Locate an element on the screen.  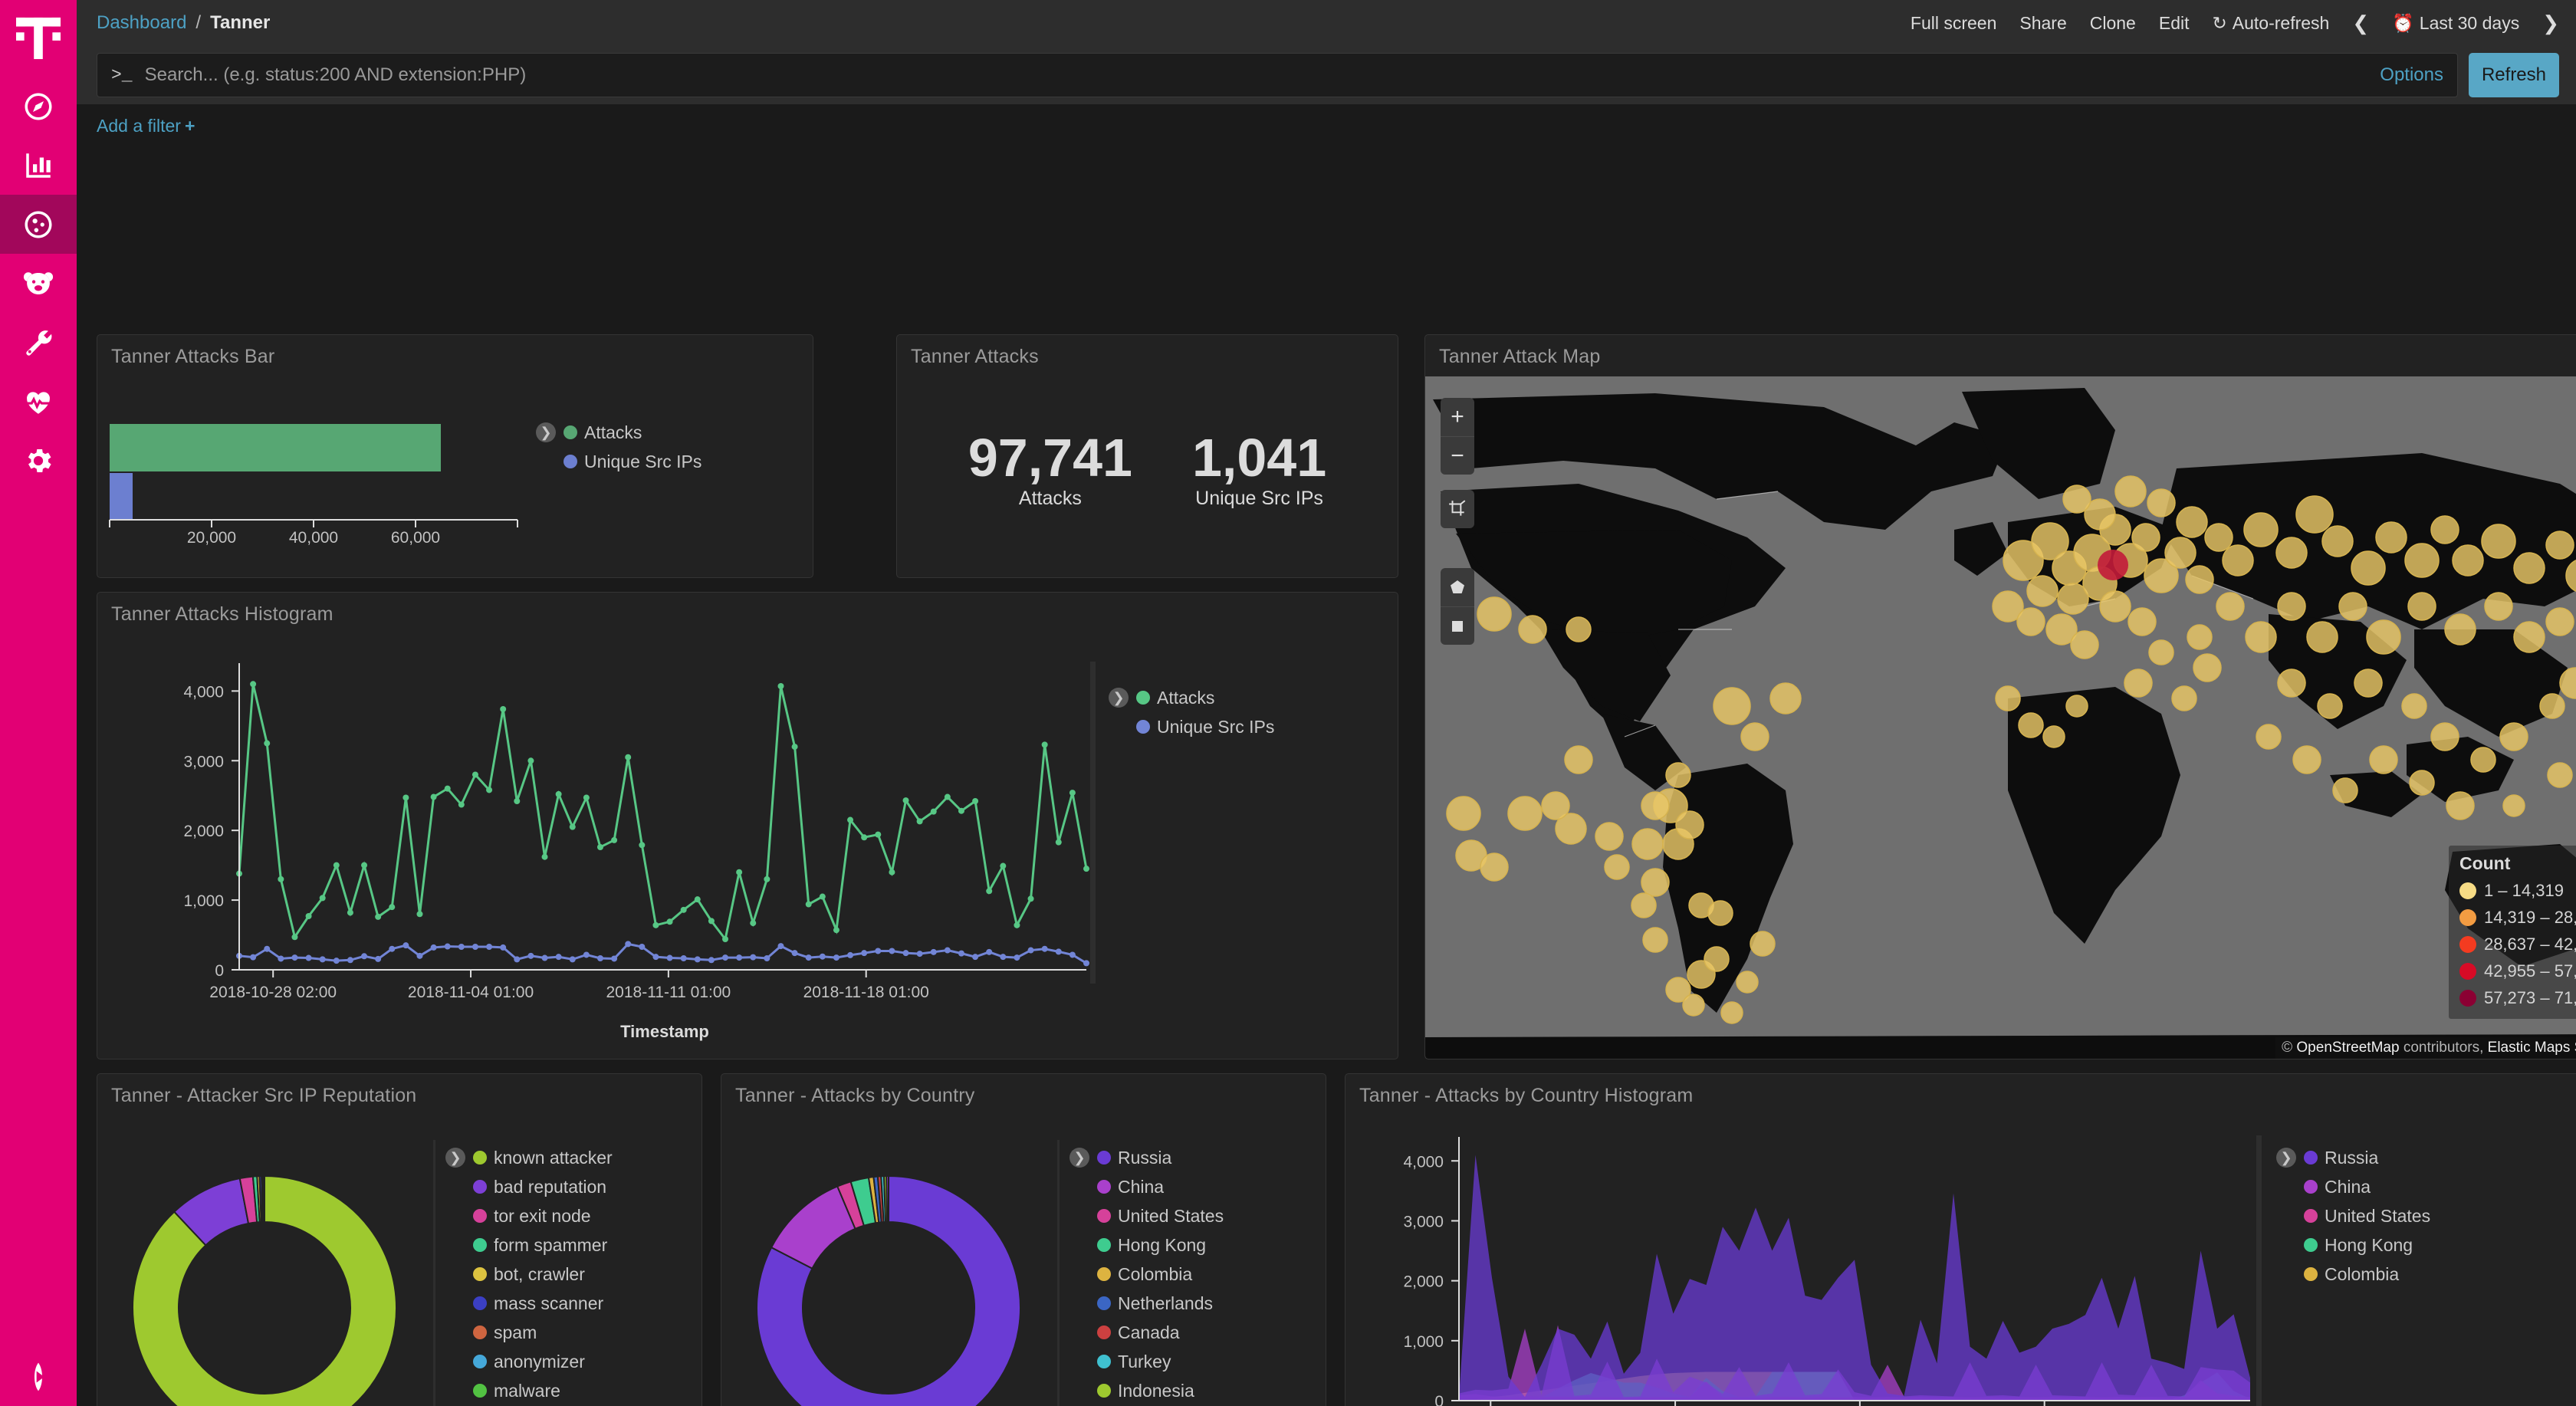
legend-item: mass scanner is located at coordinates (543, 1303).